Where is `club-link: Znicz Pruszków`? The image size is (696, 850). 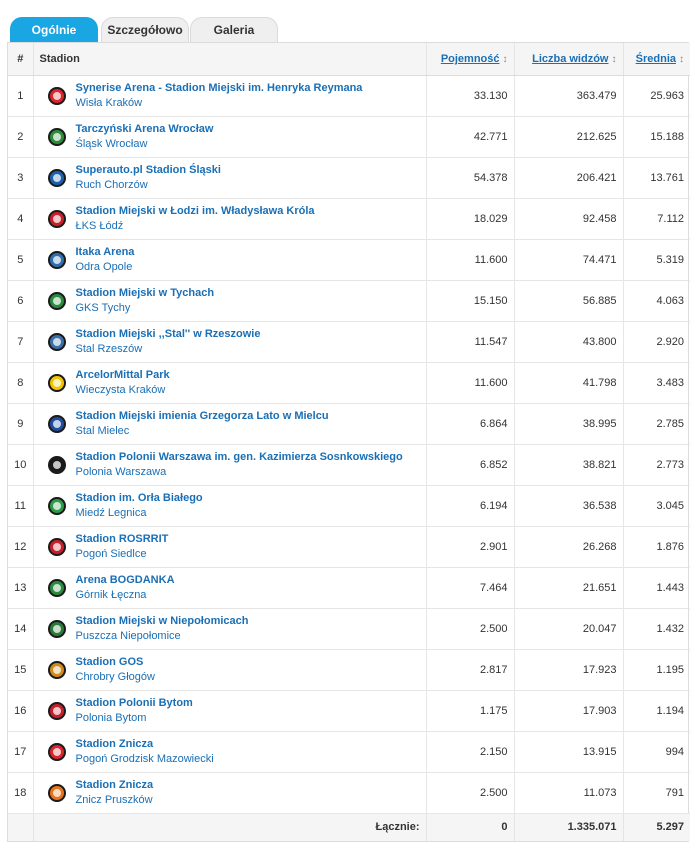
club-link: Znicz Pruszków is located at coordinates (114, 799).